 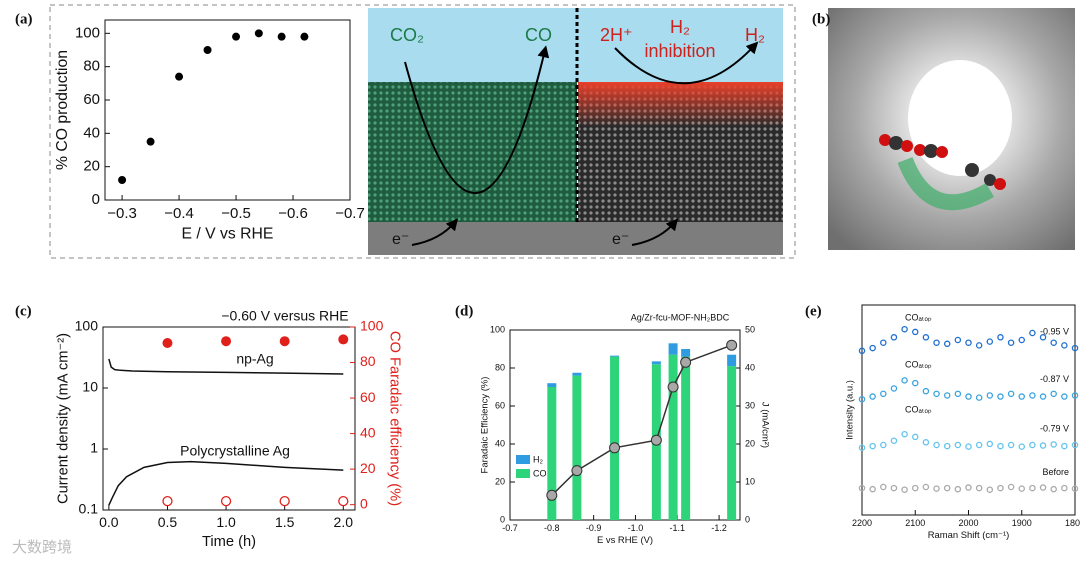 What do you see at coordinates (42, 547) in the screenshot?
I see `watermark: 大数跨境` at bounding box center [42, 547].